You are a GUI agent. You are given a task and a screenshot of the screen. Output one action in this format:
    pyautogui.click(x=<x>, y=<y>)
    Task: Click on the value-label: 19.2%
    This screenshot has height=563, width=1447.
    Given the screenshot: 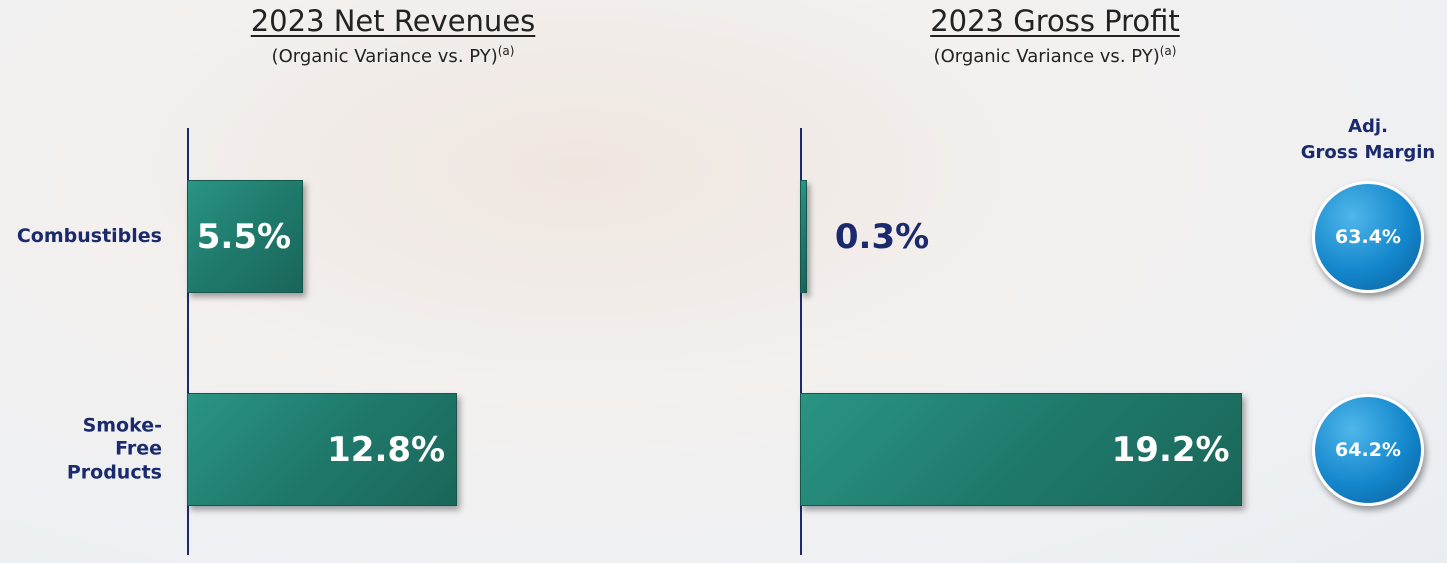 What is the action you would take?
    pyautogui.click(x=1170, y=449)
    